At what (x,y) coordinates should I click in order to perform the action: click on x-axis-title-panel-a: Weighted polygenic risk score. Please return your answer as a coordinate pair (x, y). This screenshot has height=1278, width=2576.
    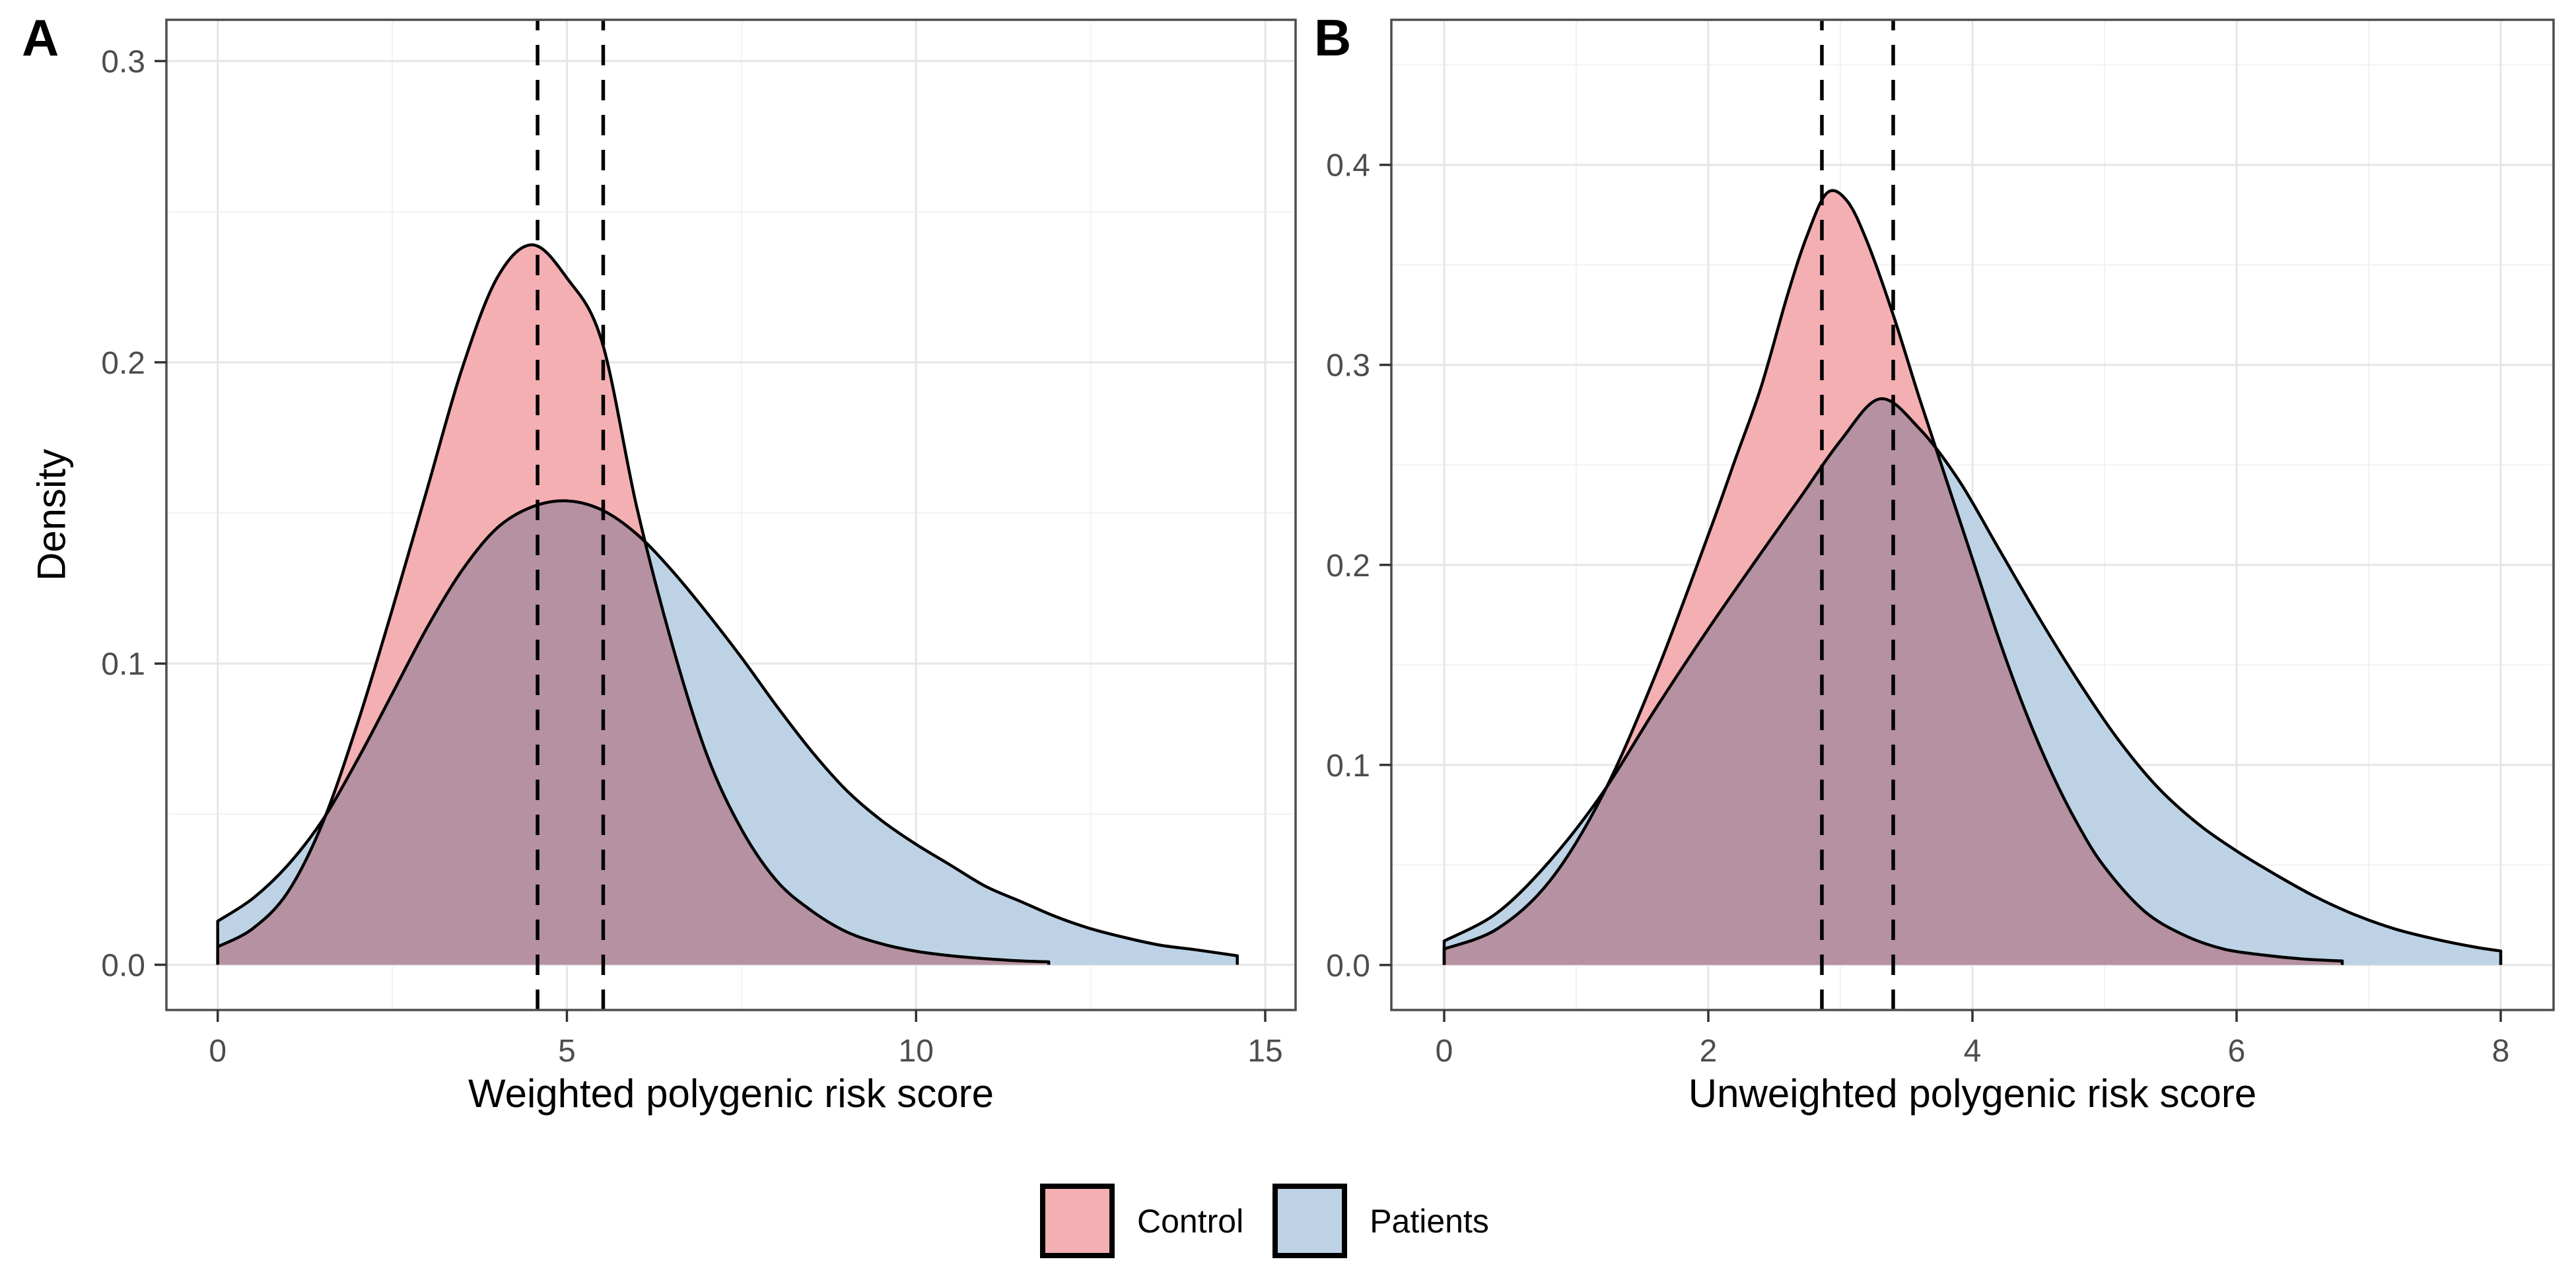
    Looking at the image, I should click on (731, 1093).